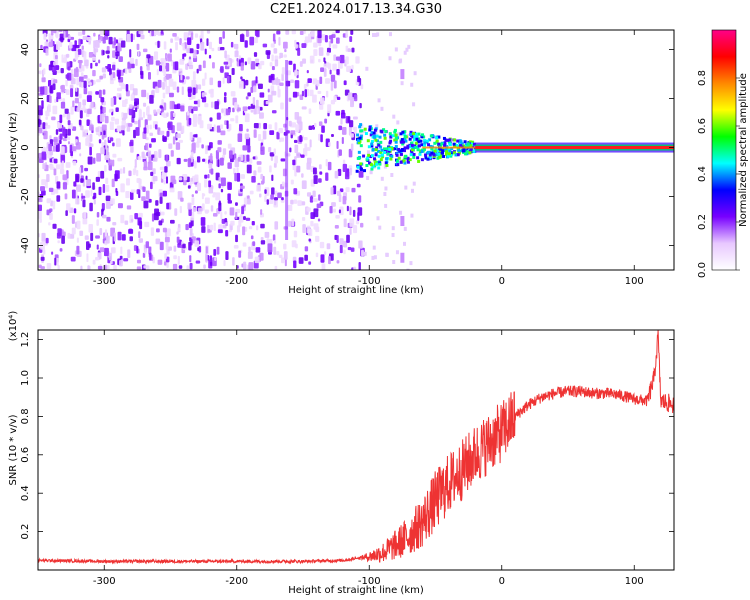 This screenshot has height=600, width=750. Describe the element at coordinates (718, 174) in the screenshot. I see `colorbar-ticks: 0.0 0.2 0.4 0.6 0.8` at that location.